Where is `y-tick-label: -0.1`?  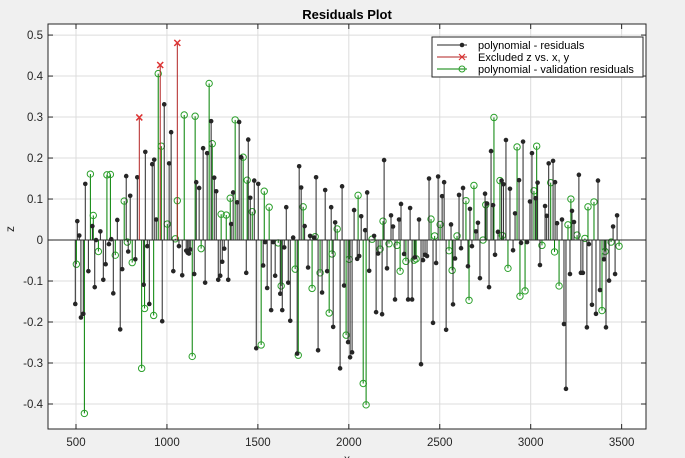 y-tick-label: -0.1 is located at coordinates (33, 282).